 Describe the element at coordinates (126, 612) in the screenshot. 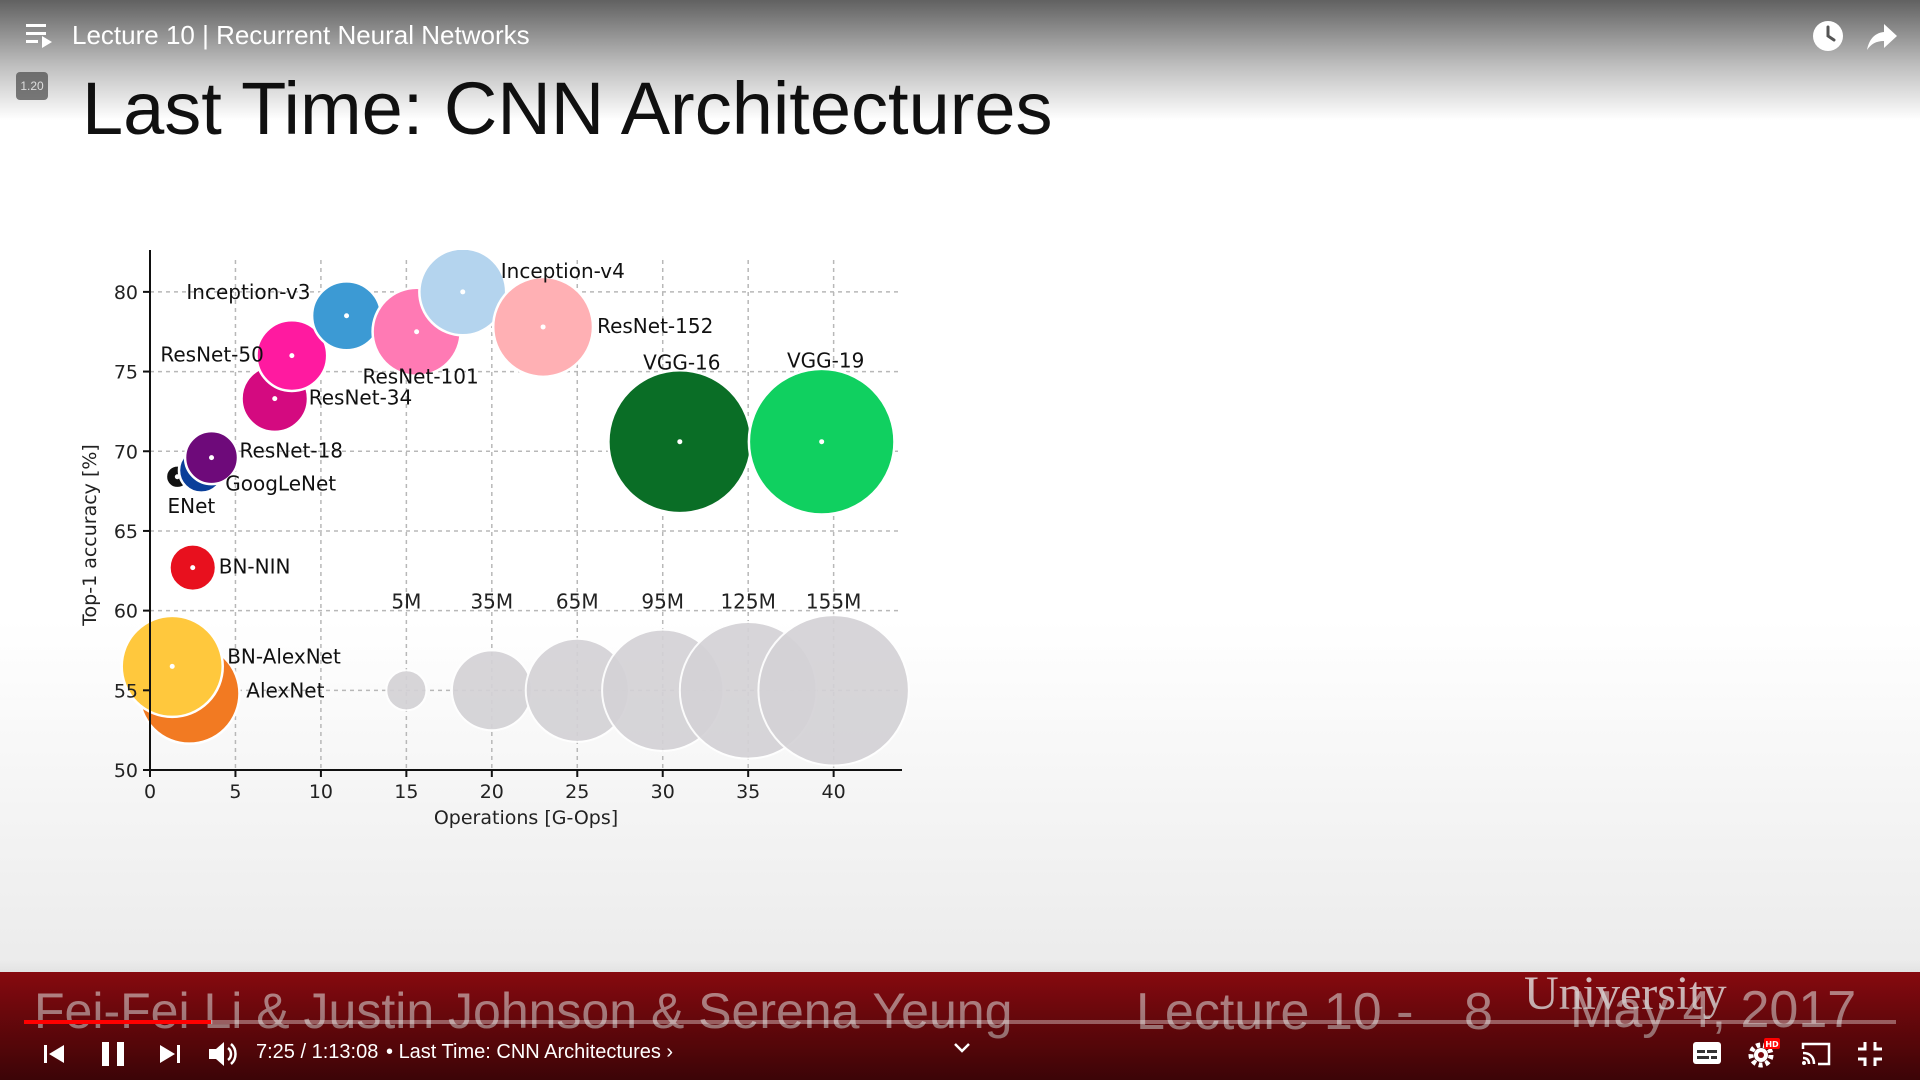

I see `y-tick-label: 60` at that location.